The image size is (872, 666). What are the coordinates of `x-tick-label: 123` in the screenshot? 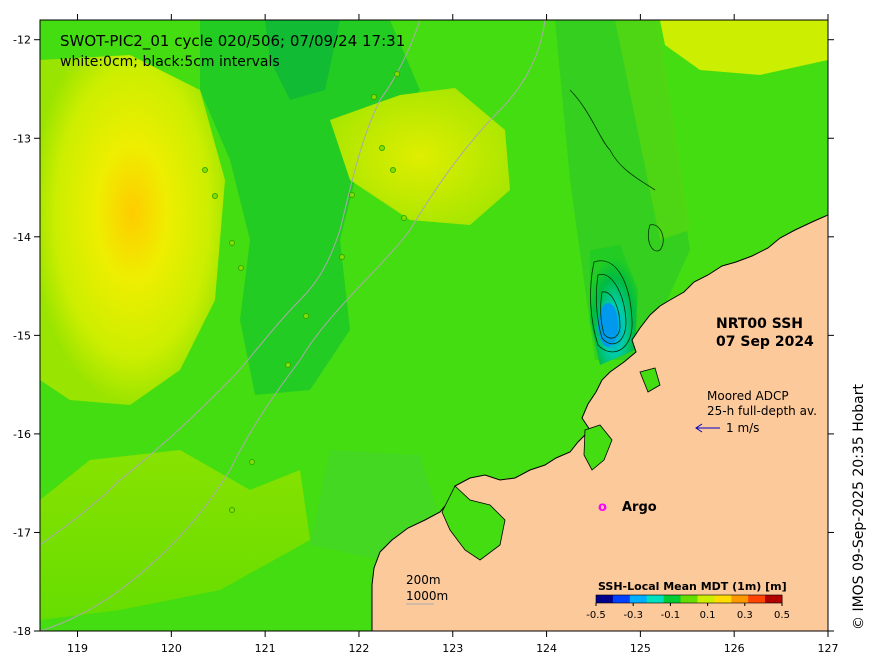 It's located at (452, 648).